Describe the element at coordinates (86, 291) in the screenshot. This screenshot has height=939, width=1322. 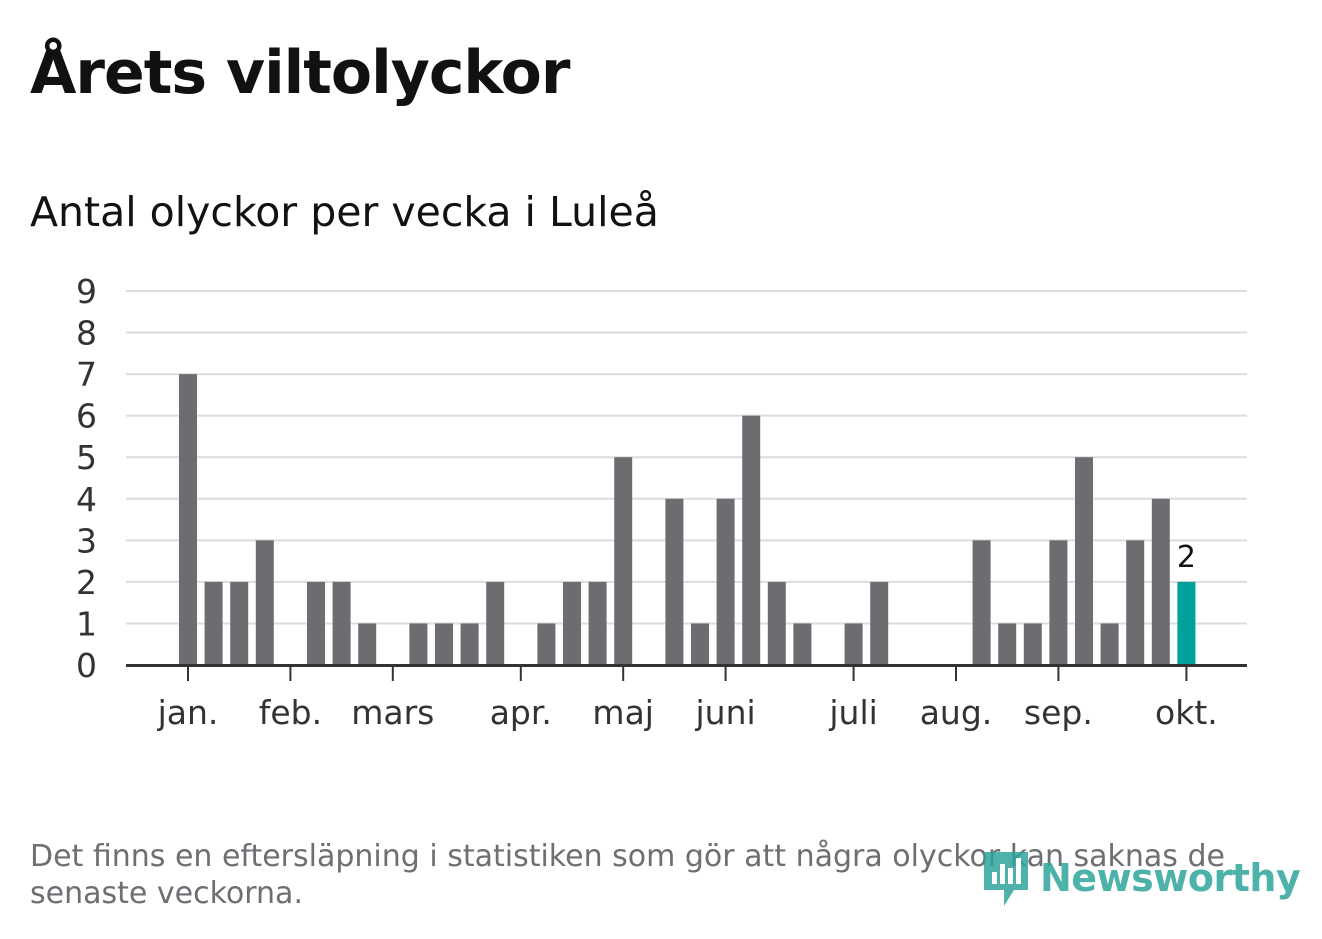
I see `y-tick-label: 9` at that location.